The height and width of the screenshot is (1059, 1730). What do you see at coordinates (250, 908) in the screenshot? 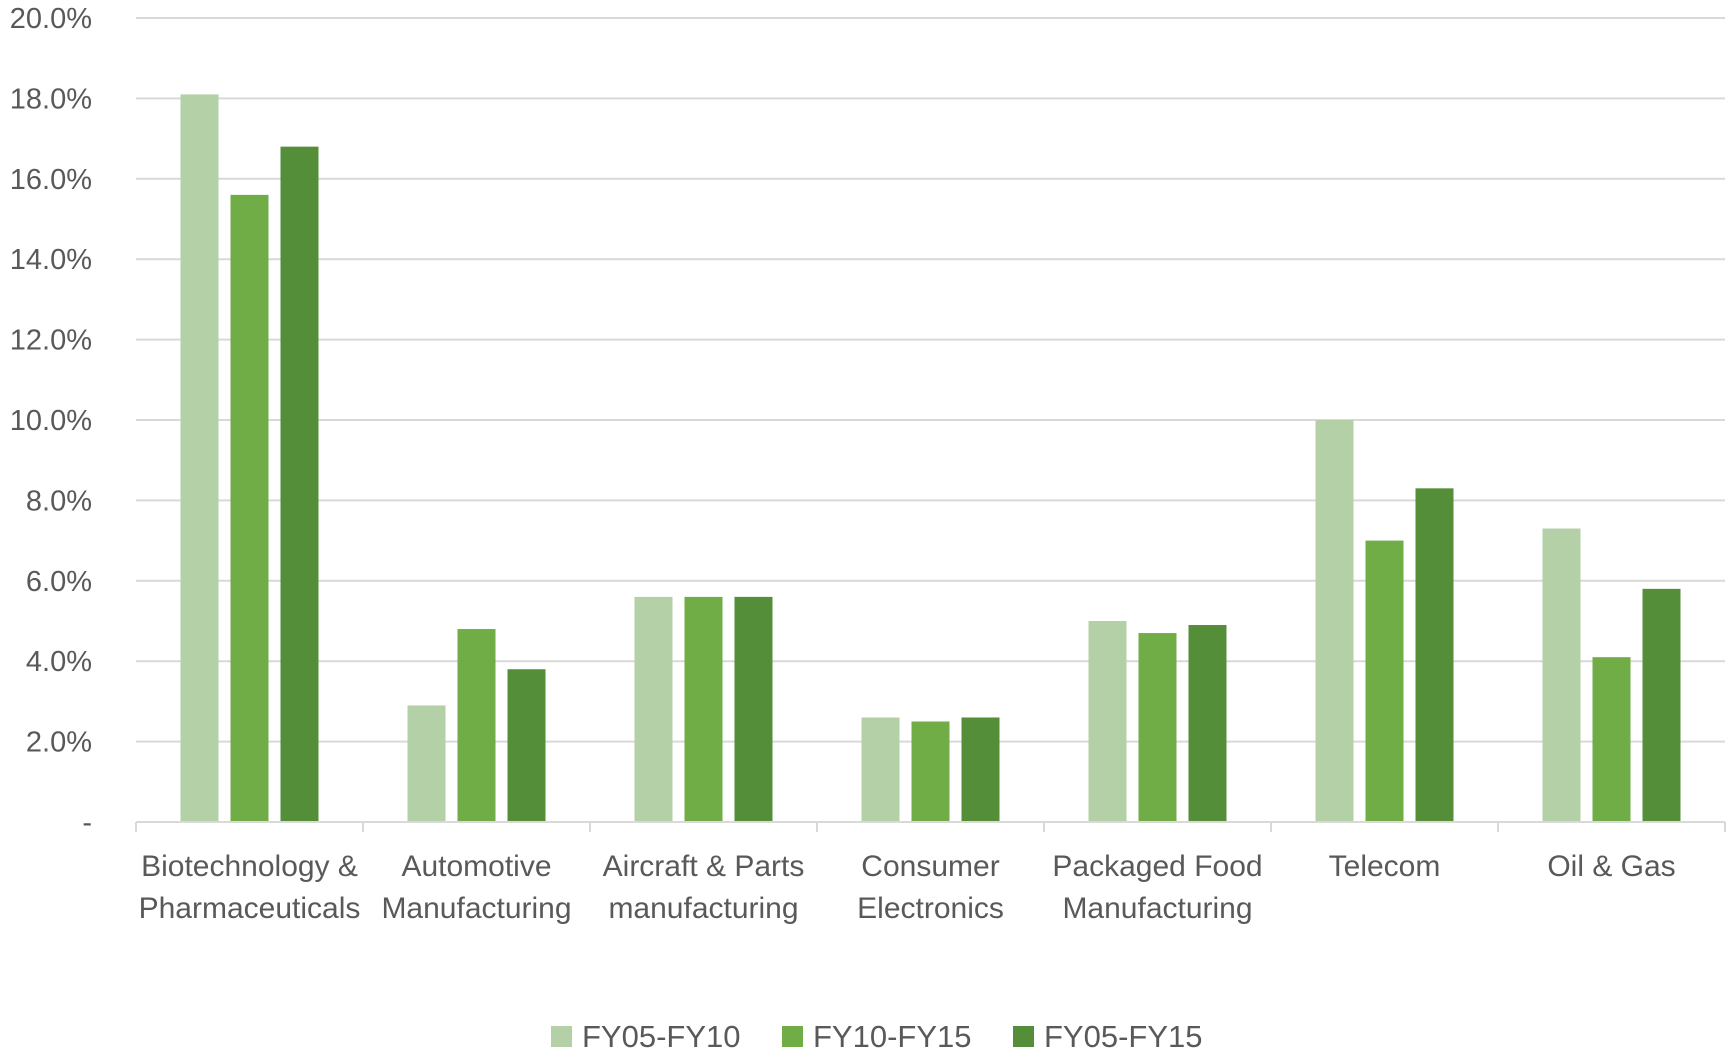
I see `x-category-label: Pharmaceuticals` at bounding box center [250, 908].